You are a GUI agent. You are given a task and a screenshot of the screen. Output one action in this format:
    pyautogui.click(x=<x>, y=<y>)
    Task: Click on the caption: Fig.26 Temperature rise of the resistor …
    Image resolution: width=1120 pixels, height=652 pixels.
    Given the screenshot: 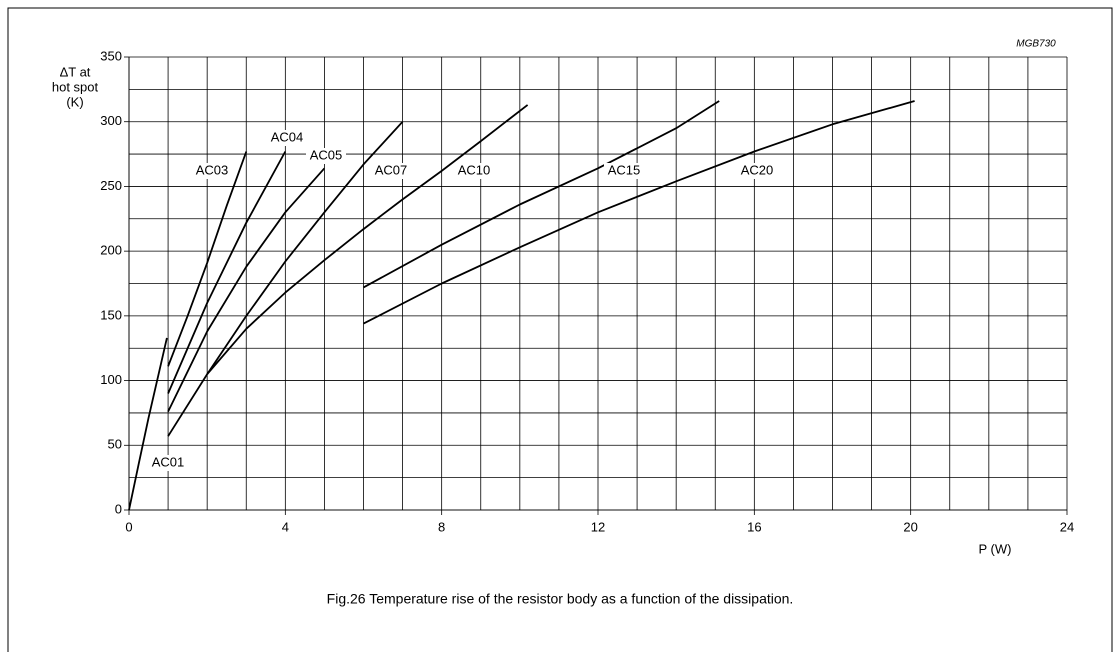 What is the action you would take?
    pyautogui.click(x=560, y=599)
    